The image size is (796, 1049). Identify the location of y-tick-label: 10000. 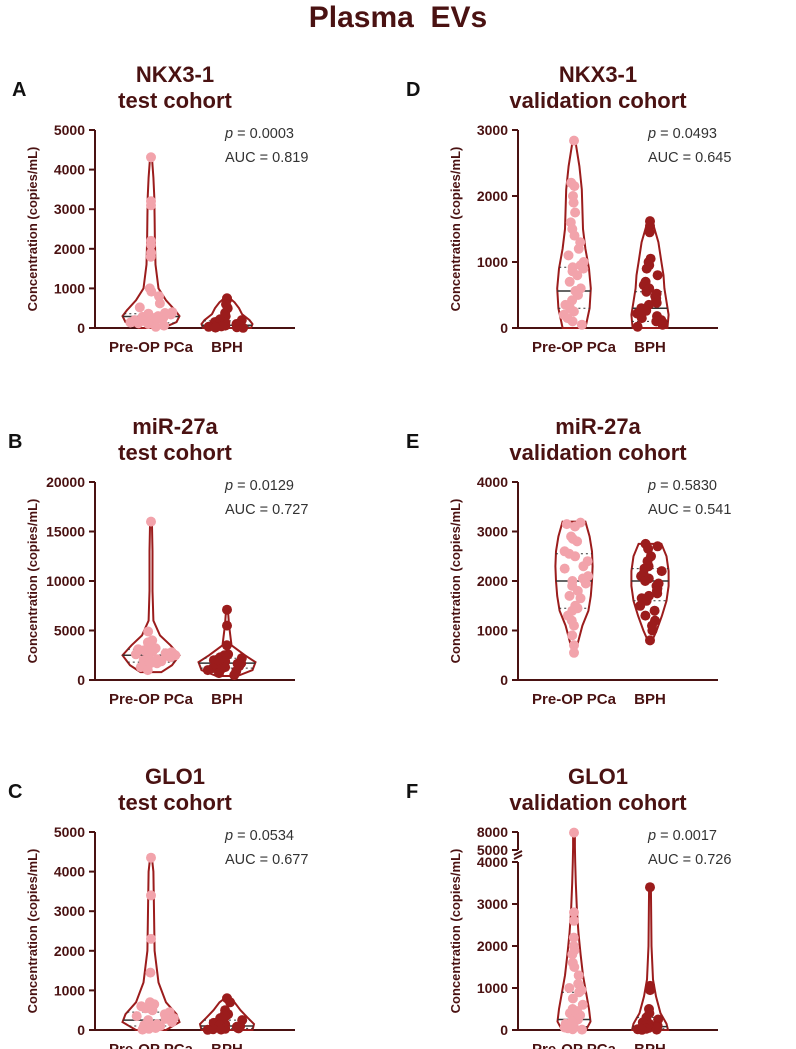
(65, 581).